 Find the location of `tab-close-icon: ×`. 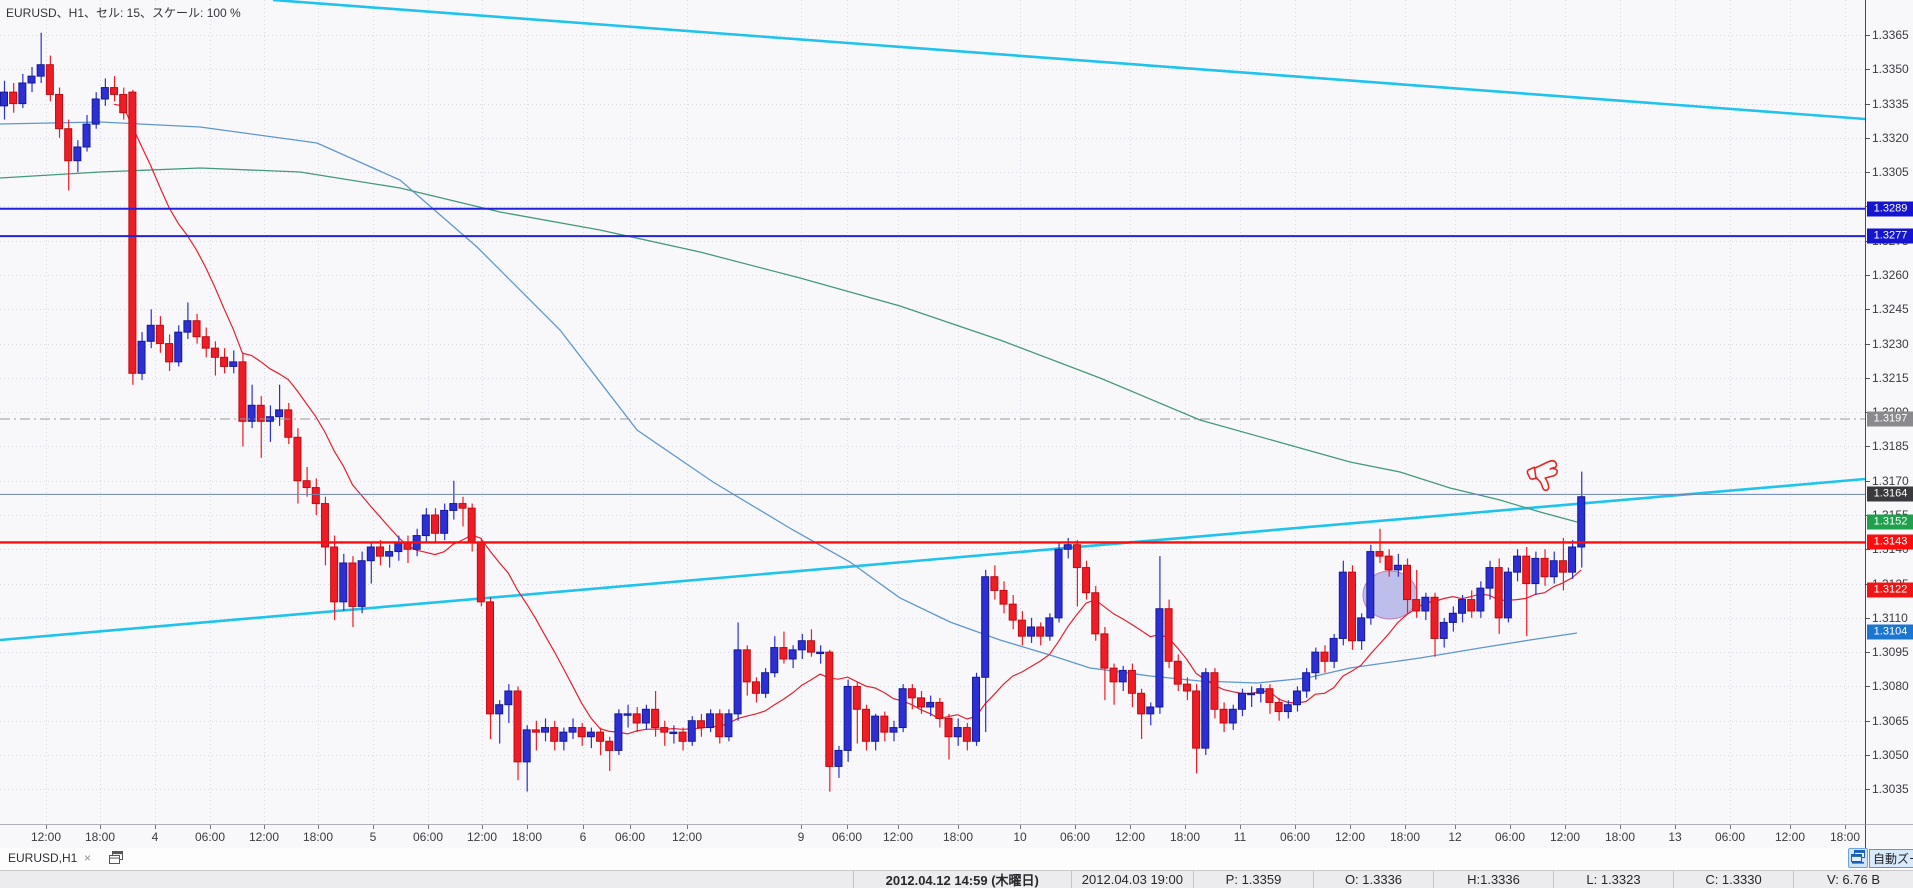

tab-close-icon: × is located at coordinates (88, 858).